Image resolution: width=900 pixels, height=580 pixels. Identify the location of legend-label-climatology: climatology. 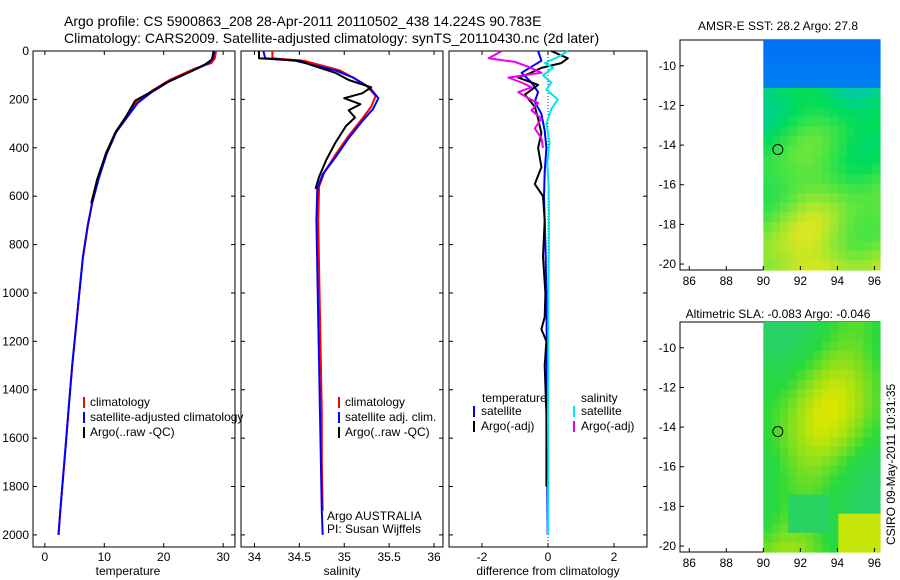
(375, 402).